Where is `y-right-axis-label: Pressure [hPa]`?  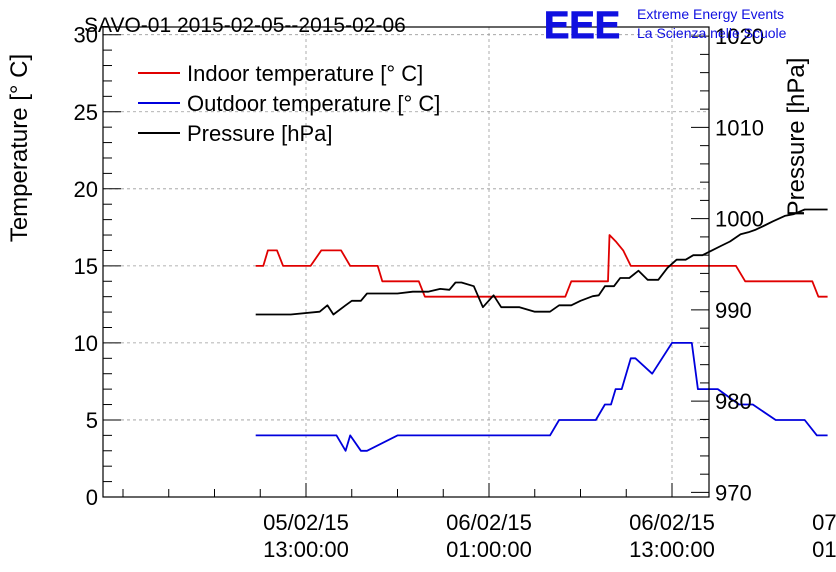
y-right-axis-label: Pressure [hPa] is located at coordinates (796, 137).